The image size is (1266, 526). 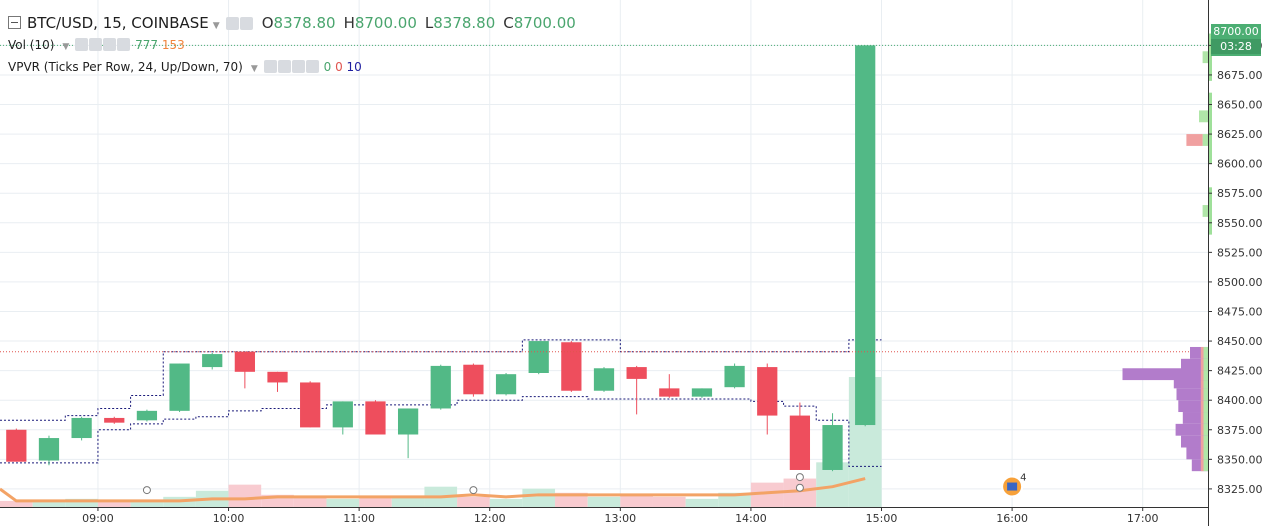 What do you see at coordinates (1240, 193) in the screenshot?
I see `y-tick-label: 8575.00` at bounding box center [1240, 193].